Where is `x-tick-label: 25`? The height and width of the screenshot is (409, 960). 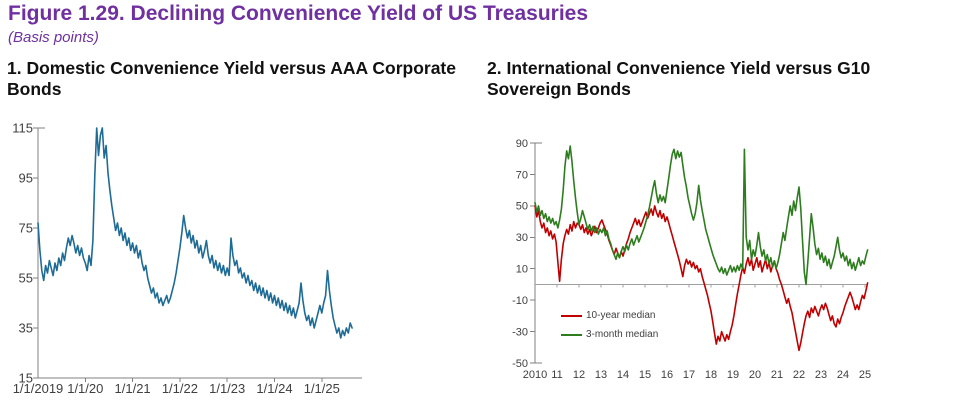 x-tick-label: 25 is located at coordinates (865, 375).